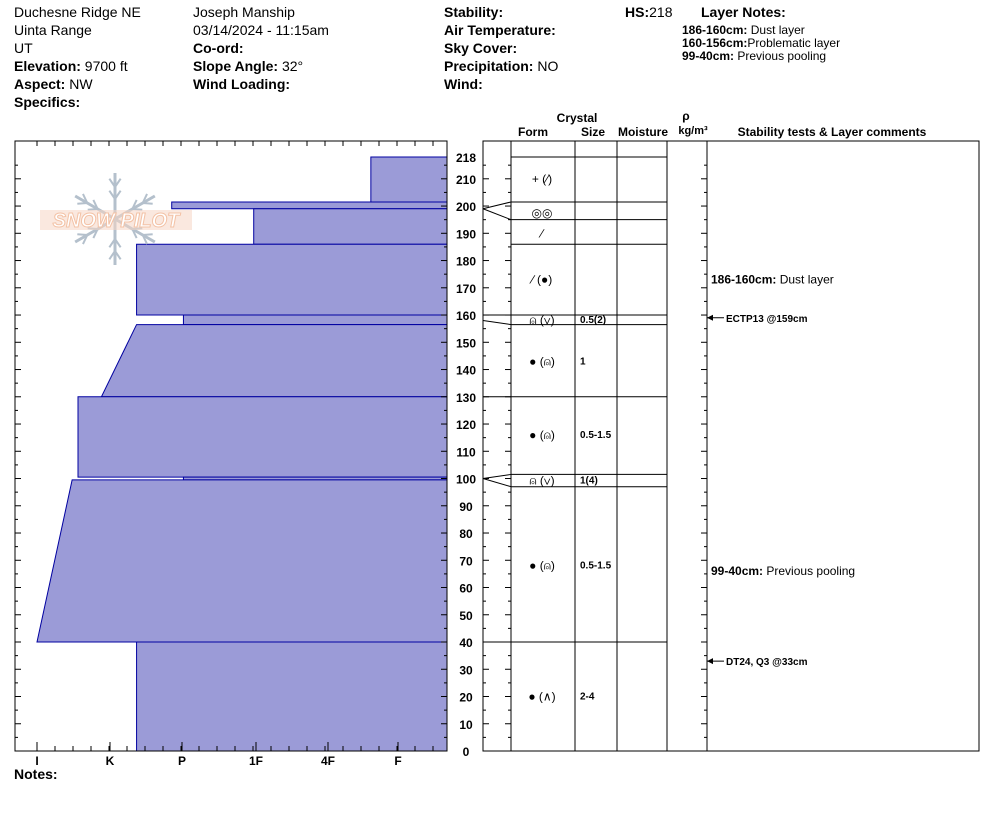  What do you see at coordinates (106, 66) in the screenshot?
I see `elevation-value: 9700 ft` at bounding box center [106, 66].